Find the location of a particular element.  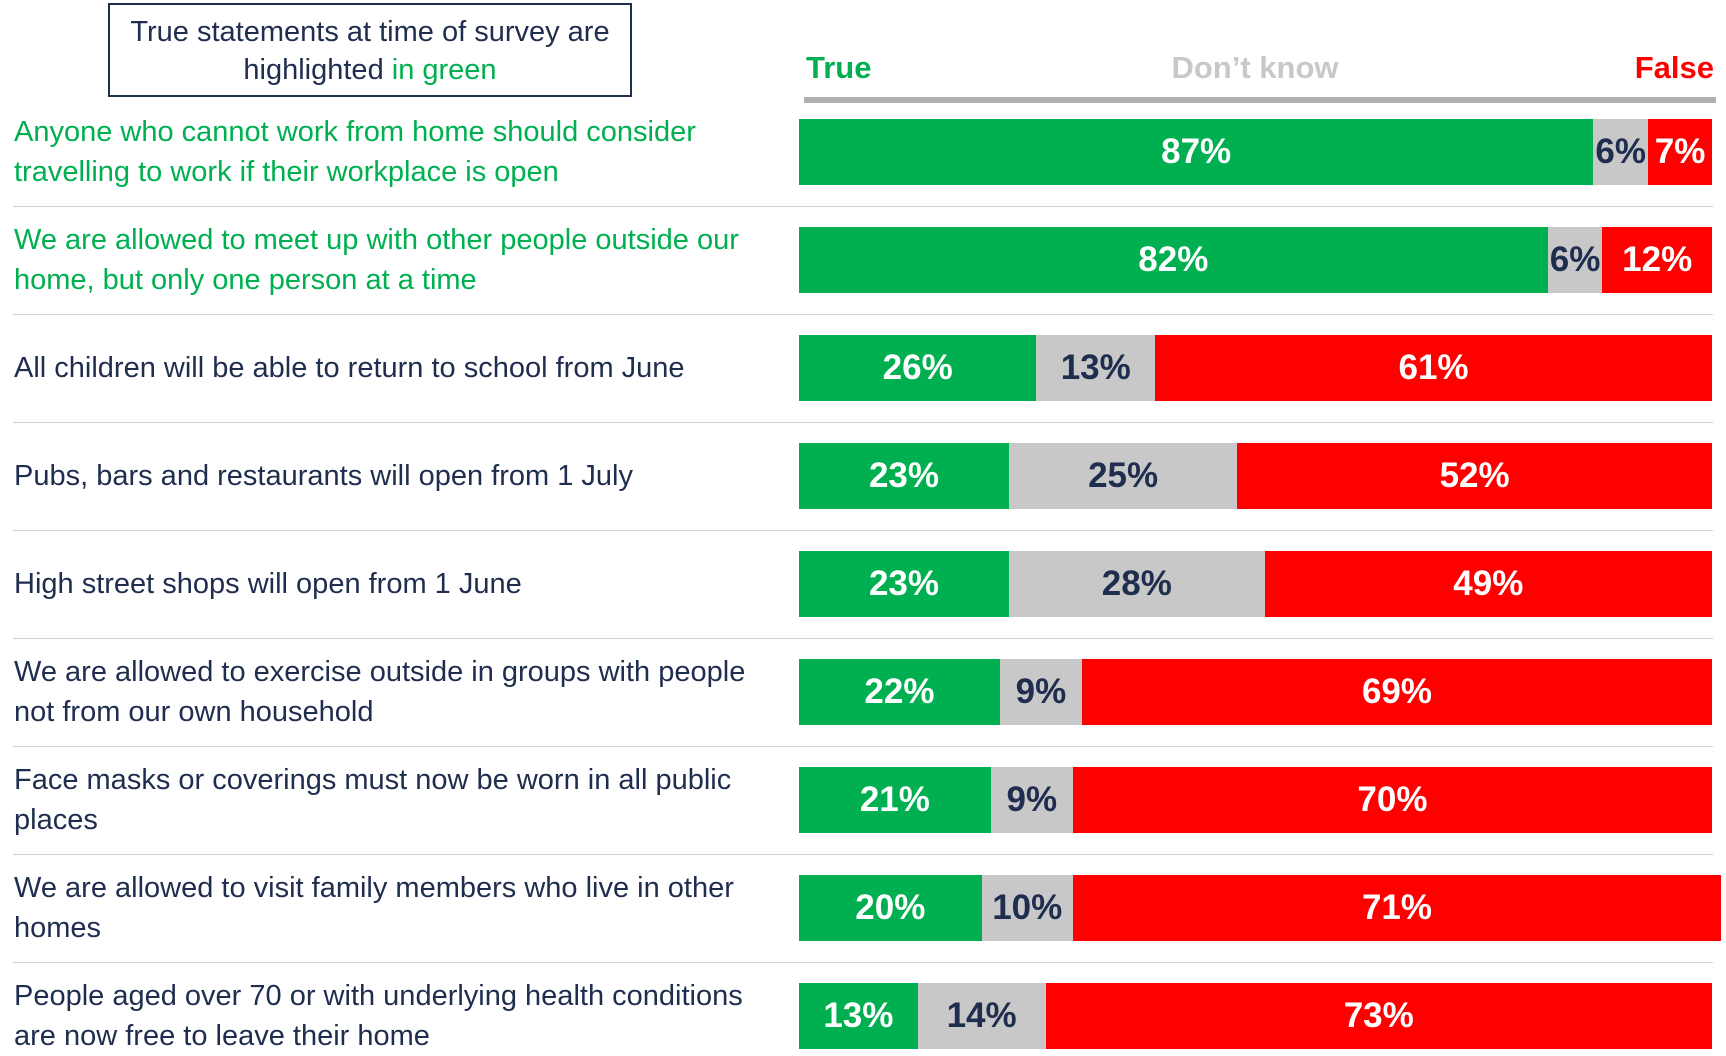

value-label: 69% is located at coordinates (1397, 691).